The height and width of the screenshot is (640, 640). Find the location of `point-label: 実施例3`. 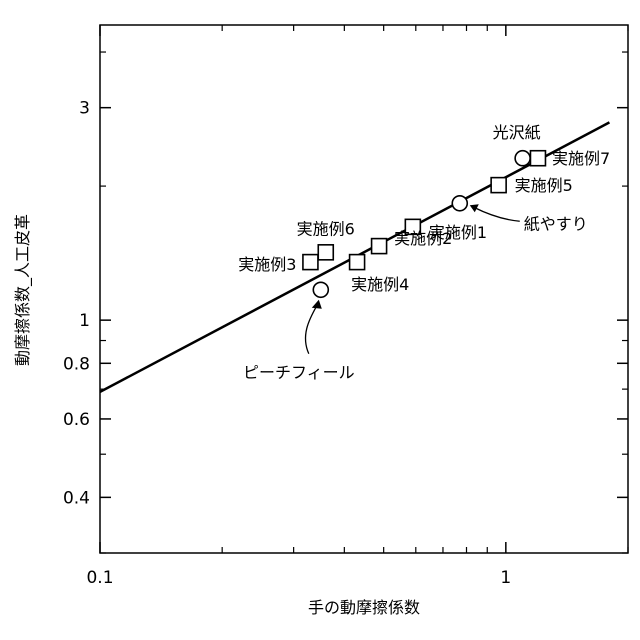

point-label: 実施例3 is located at coordinates (267, 264).